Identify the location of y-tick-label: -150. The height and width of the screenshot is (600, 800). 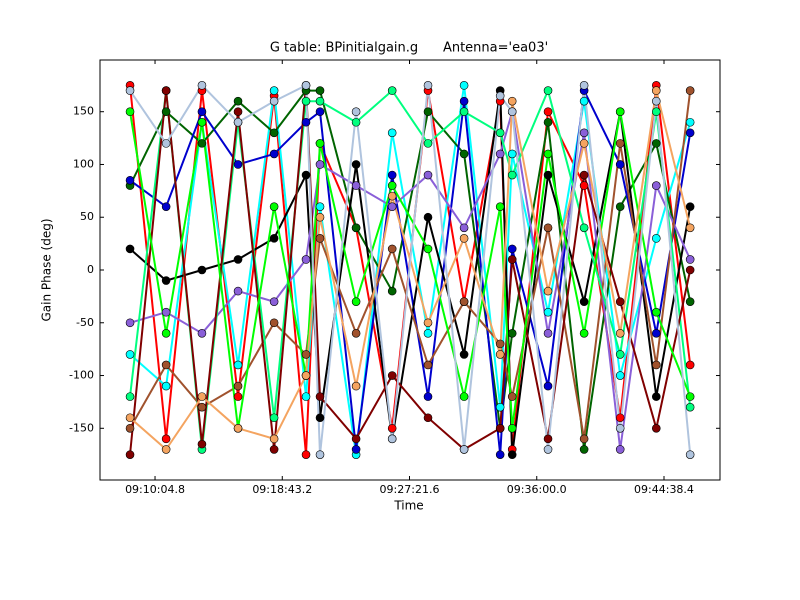
(81, 427).